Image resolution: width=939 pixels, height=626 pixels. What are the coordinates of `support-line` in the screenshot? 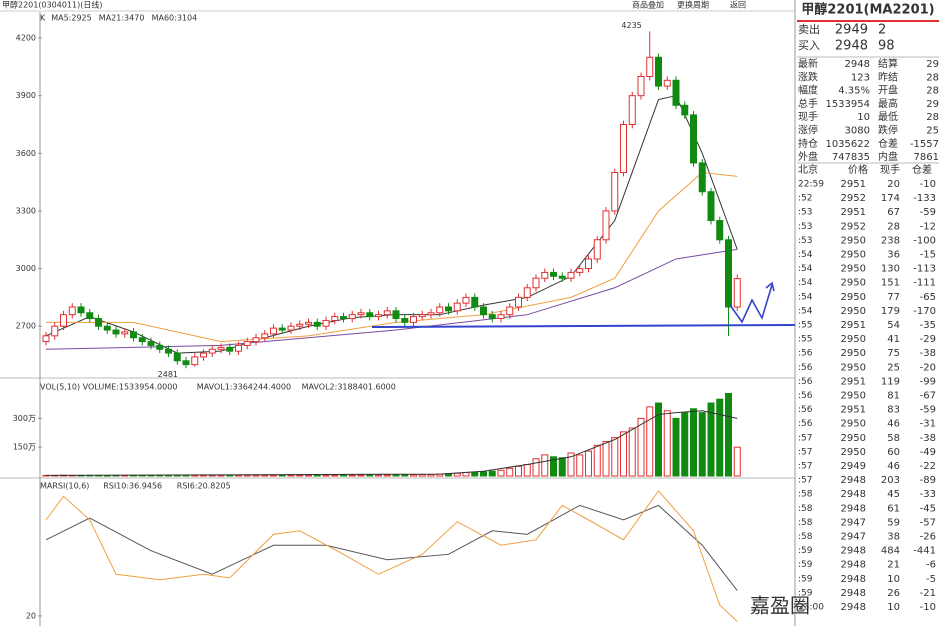 It's located at (583, 326).